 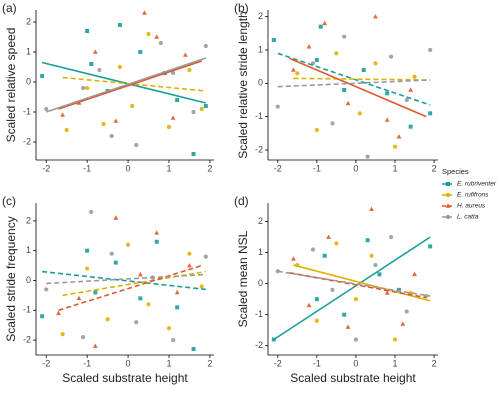 I want to click on y-axis-label: Scaled relative speed, so click(x=11, y=85).